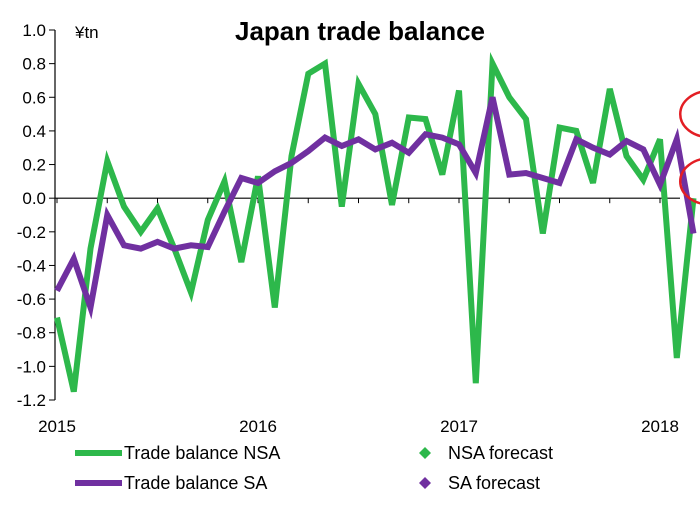 Image resolution: width=700 pixels, height=505 pixels. What do you see at coordinates (500, 453) in the screenshot?
I see `legend-label-nsa-forecast: NSA forecast` at bounding box center [500, 453].